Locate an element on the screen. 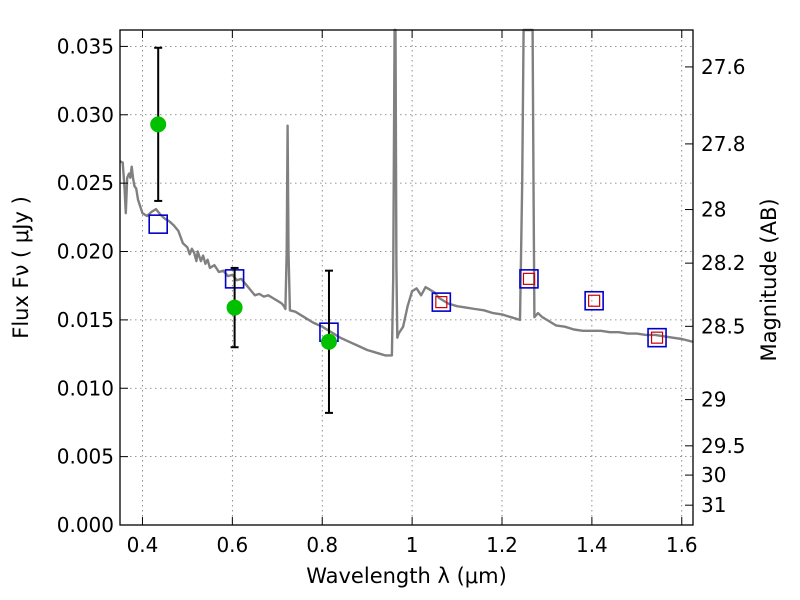 The width and height of the screenshot is (800, 600). right-tick-label: 30 is located at coordinates (713, 475).